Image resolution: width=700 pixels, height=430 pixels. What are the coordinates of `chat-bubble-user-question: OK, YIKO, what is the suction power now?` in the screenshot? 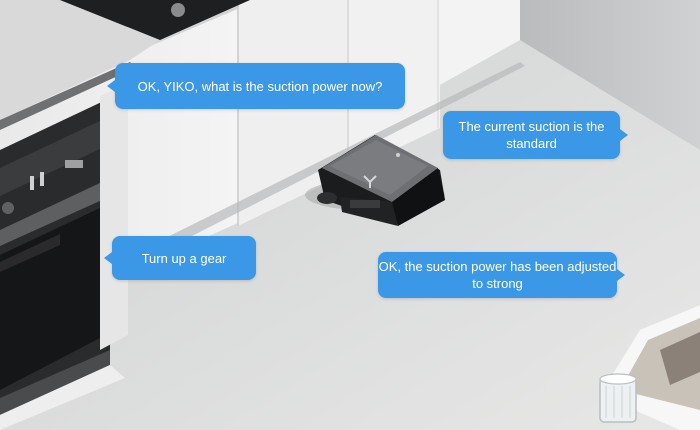 It's located at (256, 86).